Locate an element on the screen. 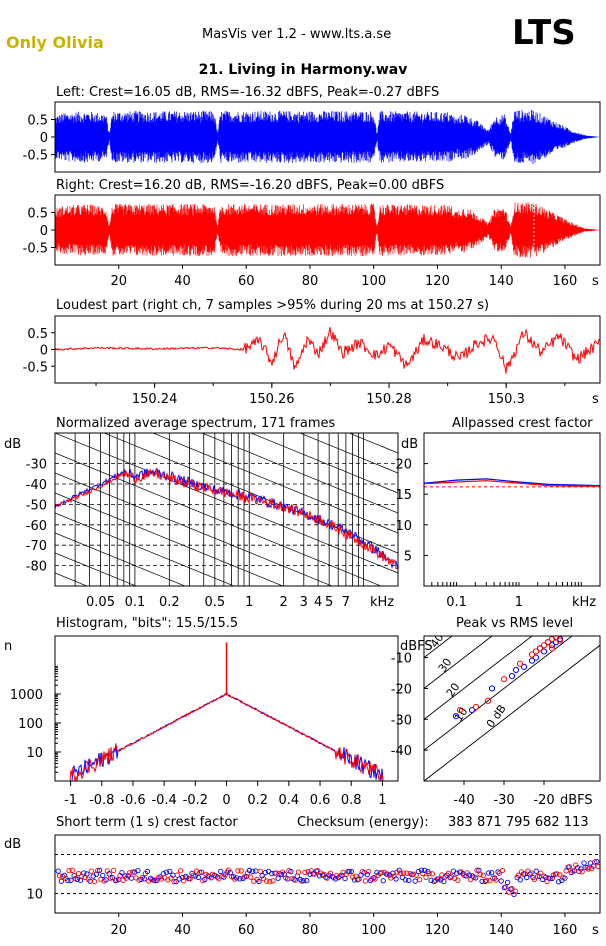 The image size is (606, 946). track-title: 21. Living in Harmony.wav is located at coordinates (303, 70).